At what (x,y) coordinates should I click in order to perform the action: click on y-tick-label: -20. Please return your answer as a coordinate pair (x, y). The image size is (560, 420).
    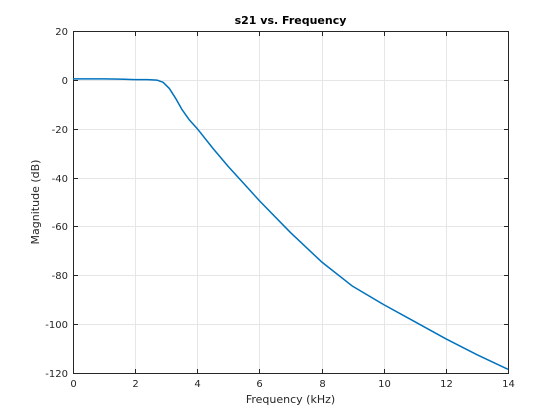
    Looking at the image, I should click on (60, 130).